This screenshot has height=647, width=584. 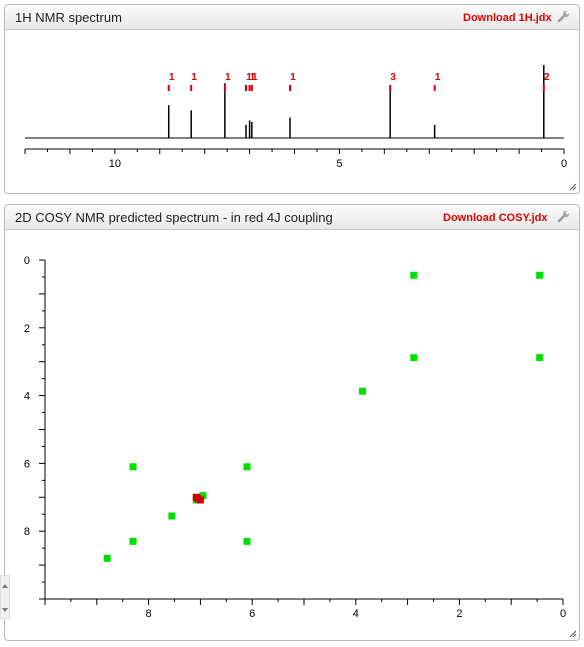 I want to click on download-1h-link: Download 1H.jdx, so click(x=507, y=18).